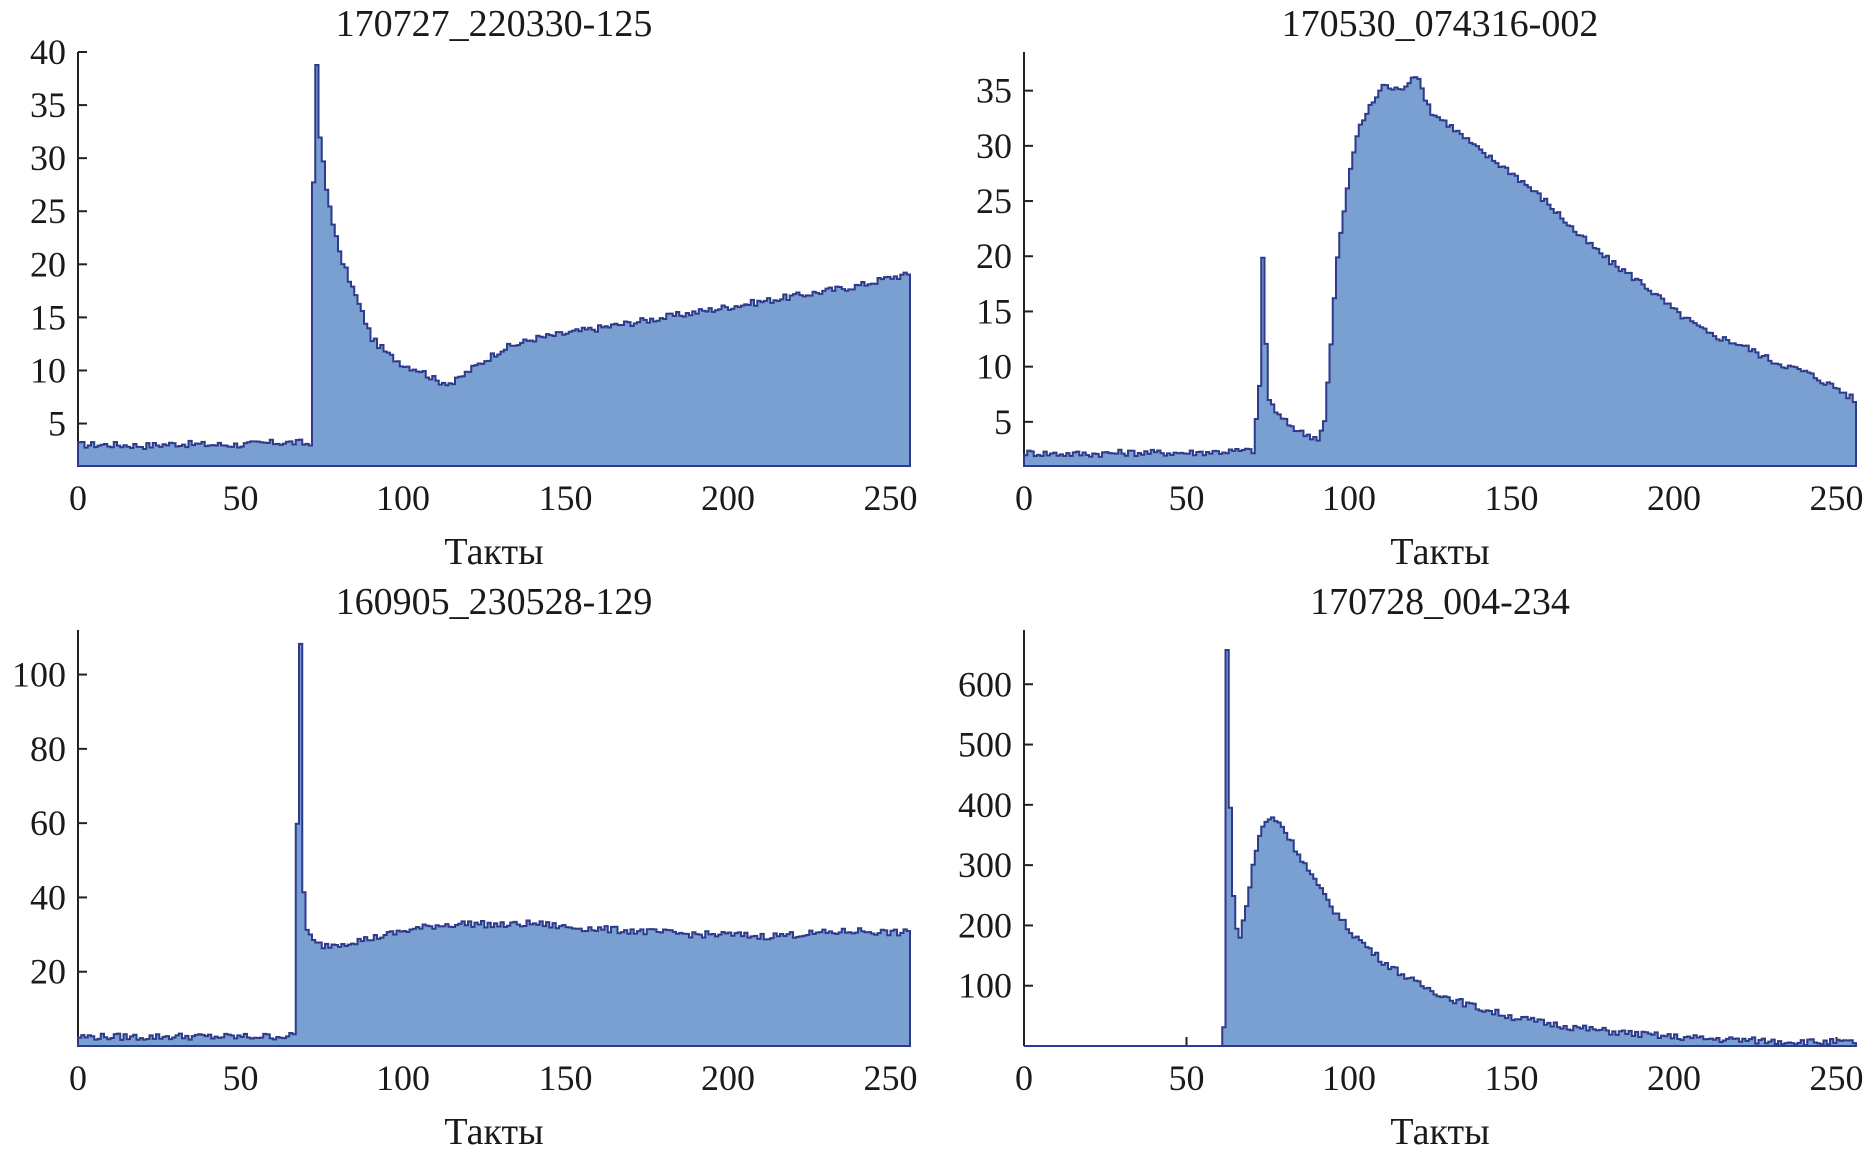 The width and height of the screenshot is (1876, 1153). Describe the element at coordinates (48, 749) in the screenshot. I see `y-tick-label: 80` at that location.